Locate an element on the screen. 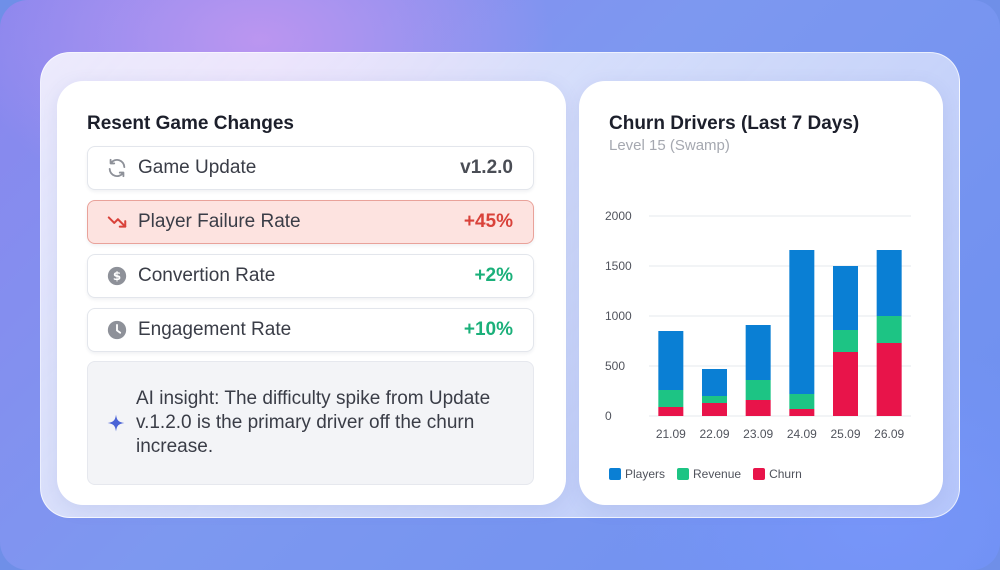 This screenshot has height=570, width=1000. row-engagement-rate: Engagement Rate +10% is located at coordinates (310, 330).